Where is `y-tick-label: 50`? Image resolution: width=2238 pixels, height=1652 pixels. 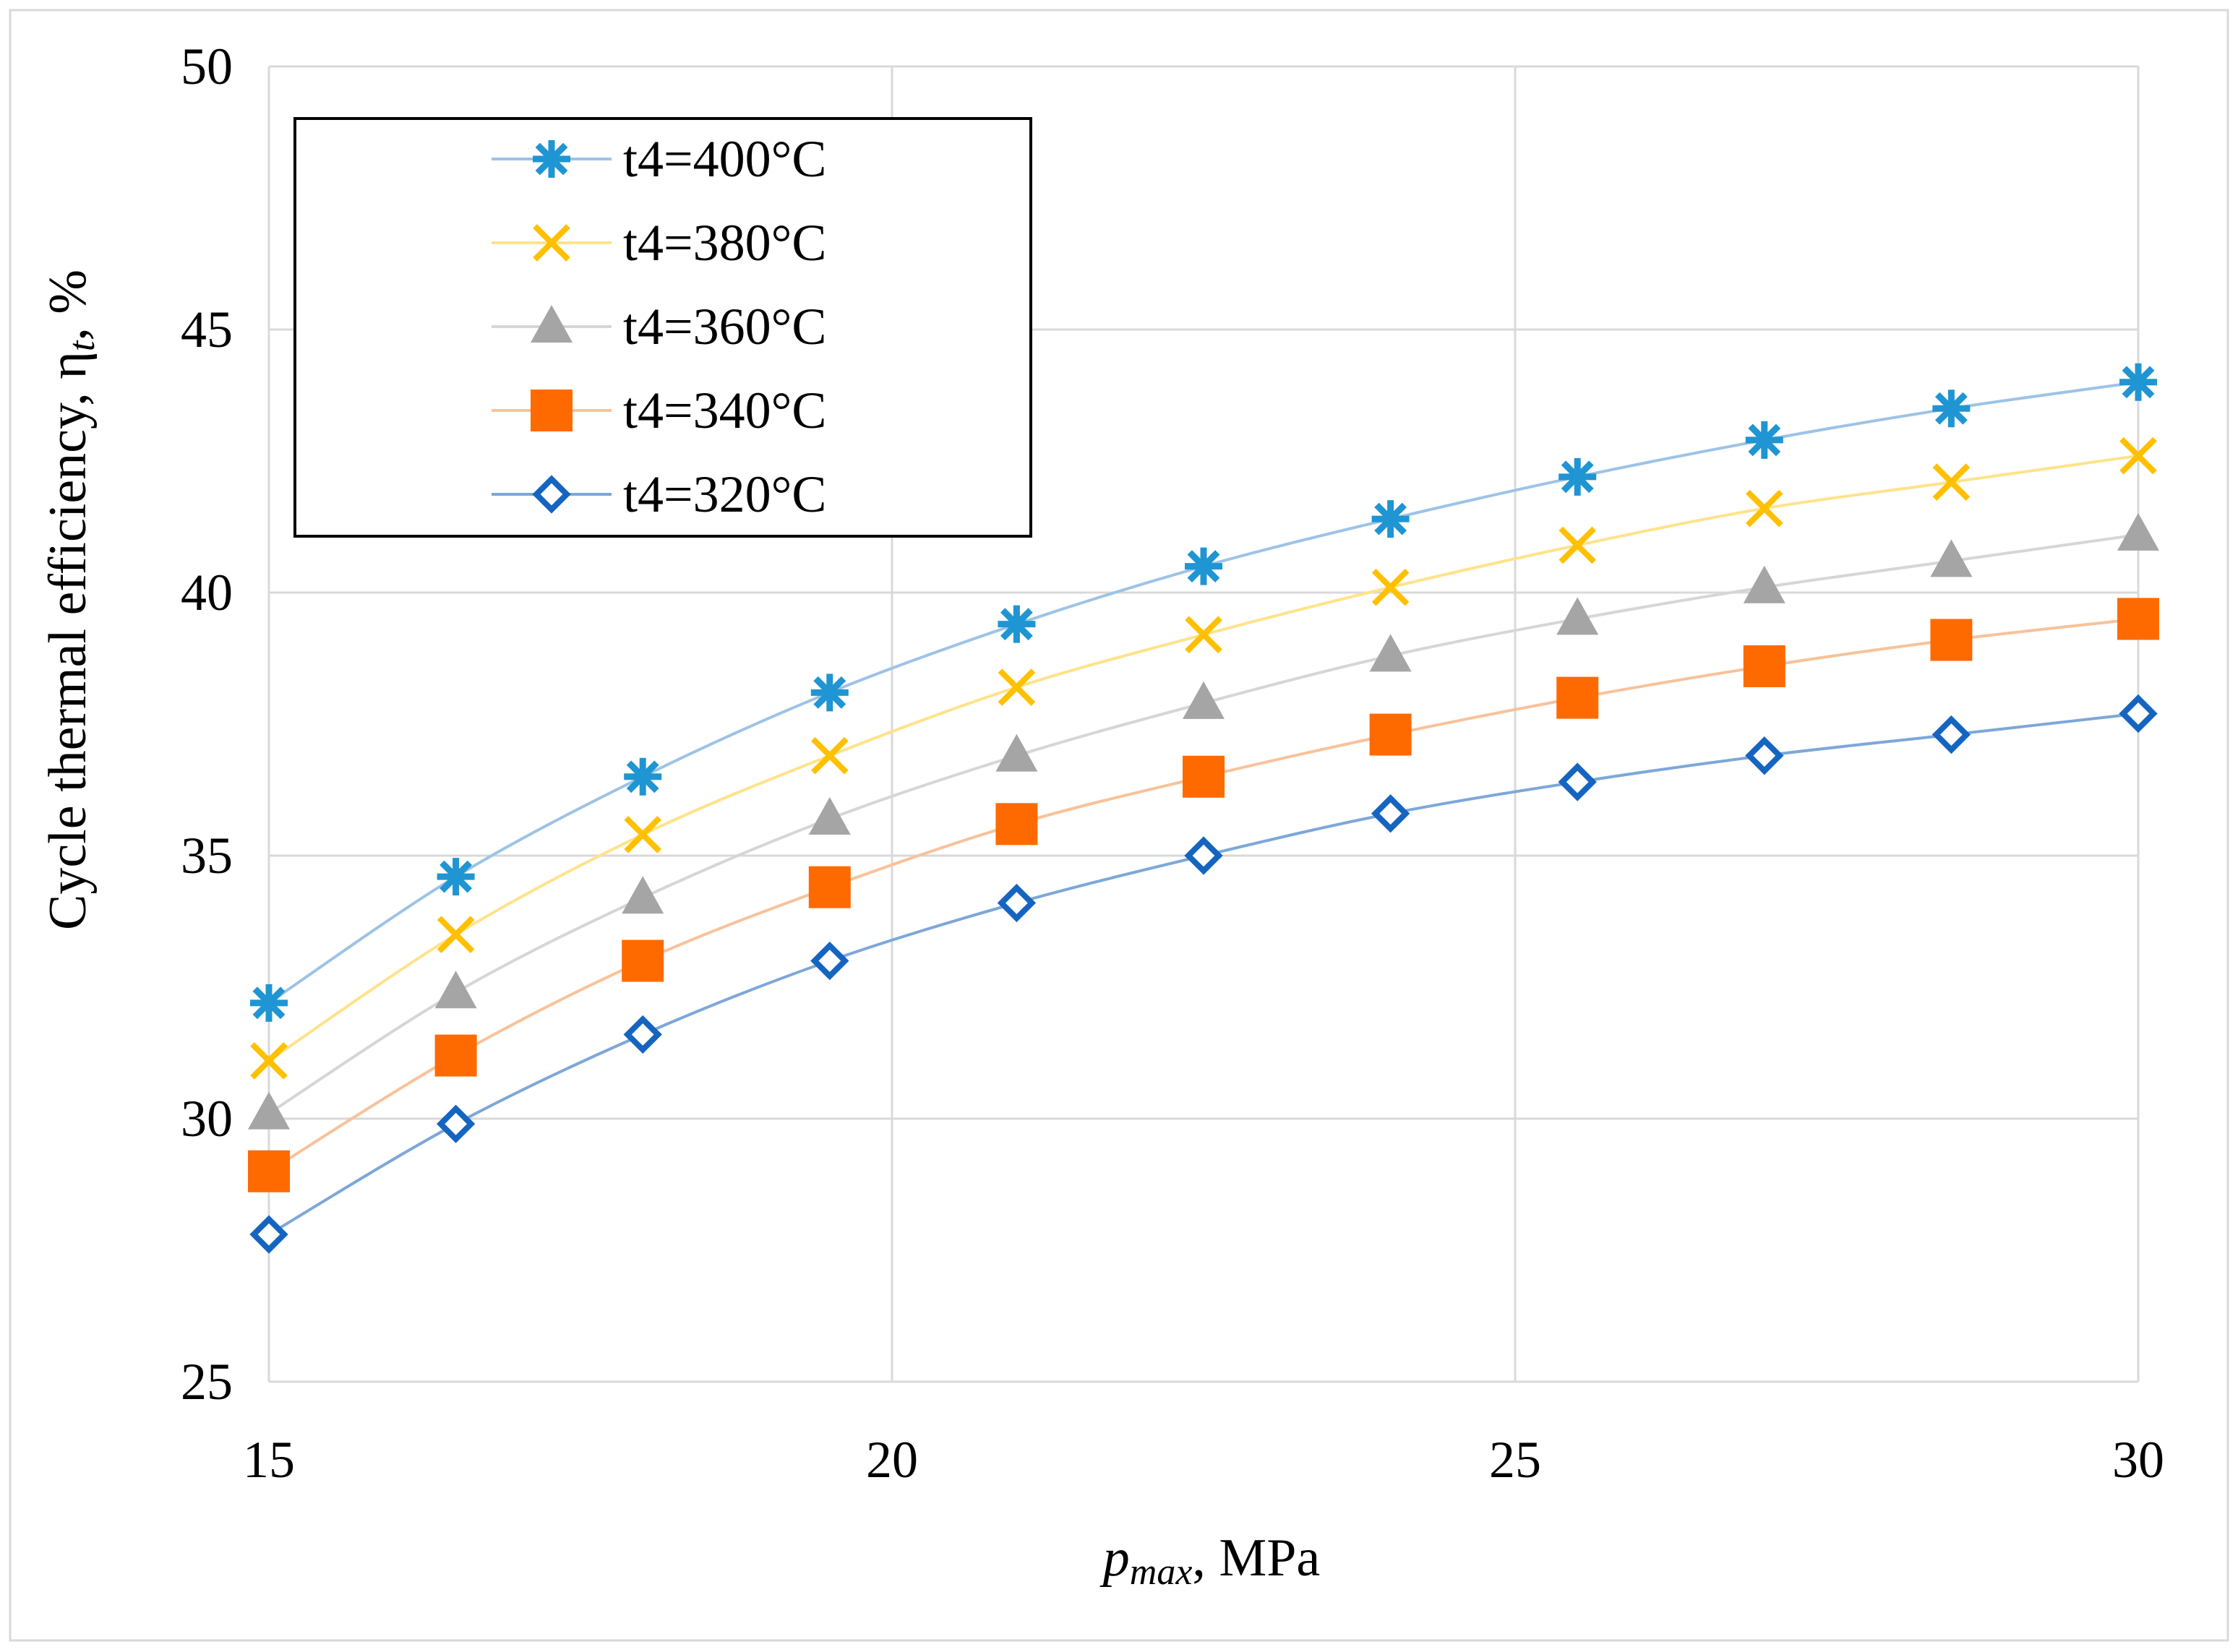 y-tick-label: 50 is located at coordinates (207, 66).